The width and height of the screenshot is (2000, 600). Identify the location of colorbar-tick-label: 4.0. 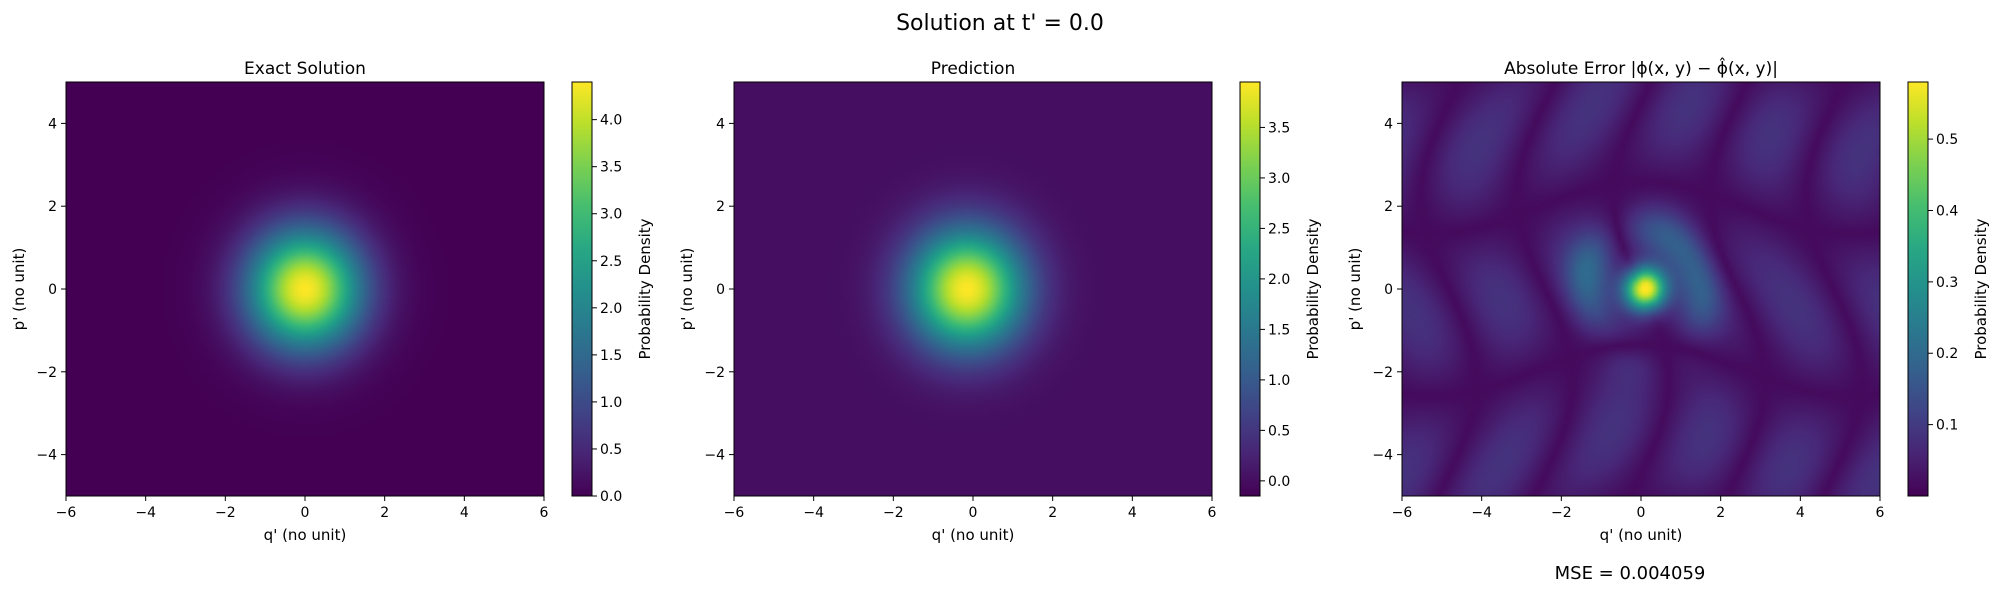
(611, 121).